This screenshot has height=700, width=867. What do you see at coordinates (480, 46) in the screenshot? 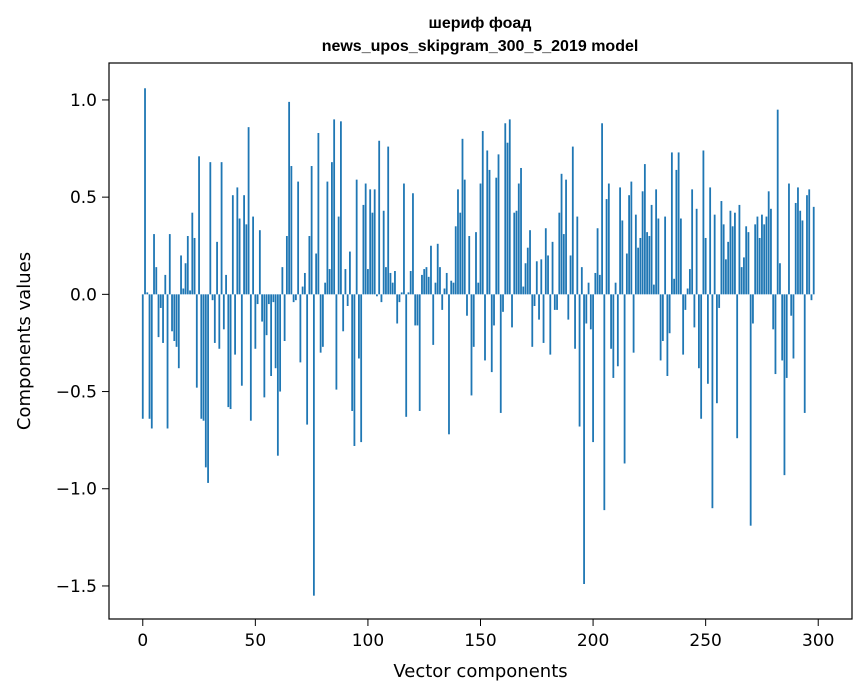
I see `chart-title-line-2: news_upos_skipgram_300_5_2019 model` at bounding box center [480, 46].